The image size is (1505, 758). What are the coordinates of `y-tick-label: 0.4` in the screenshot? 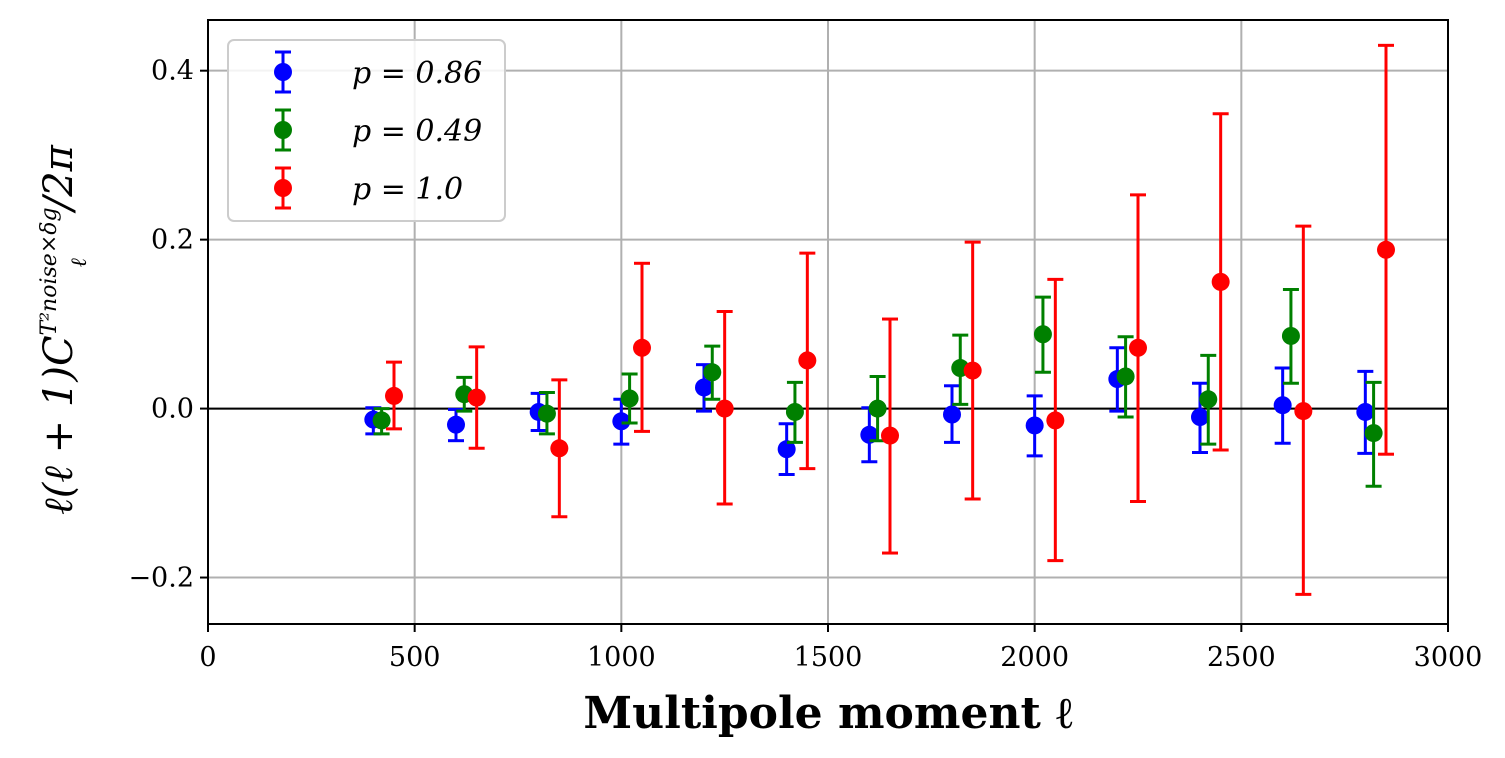 It's located at (172, 71).